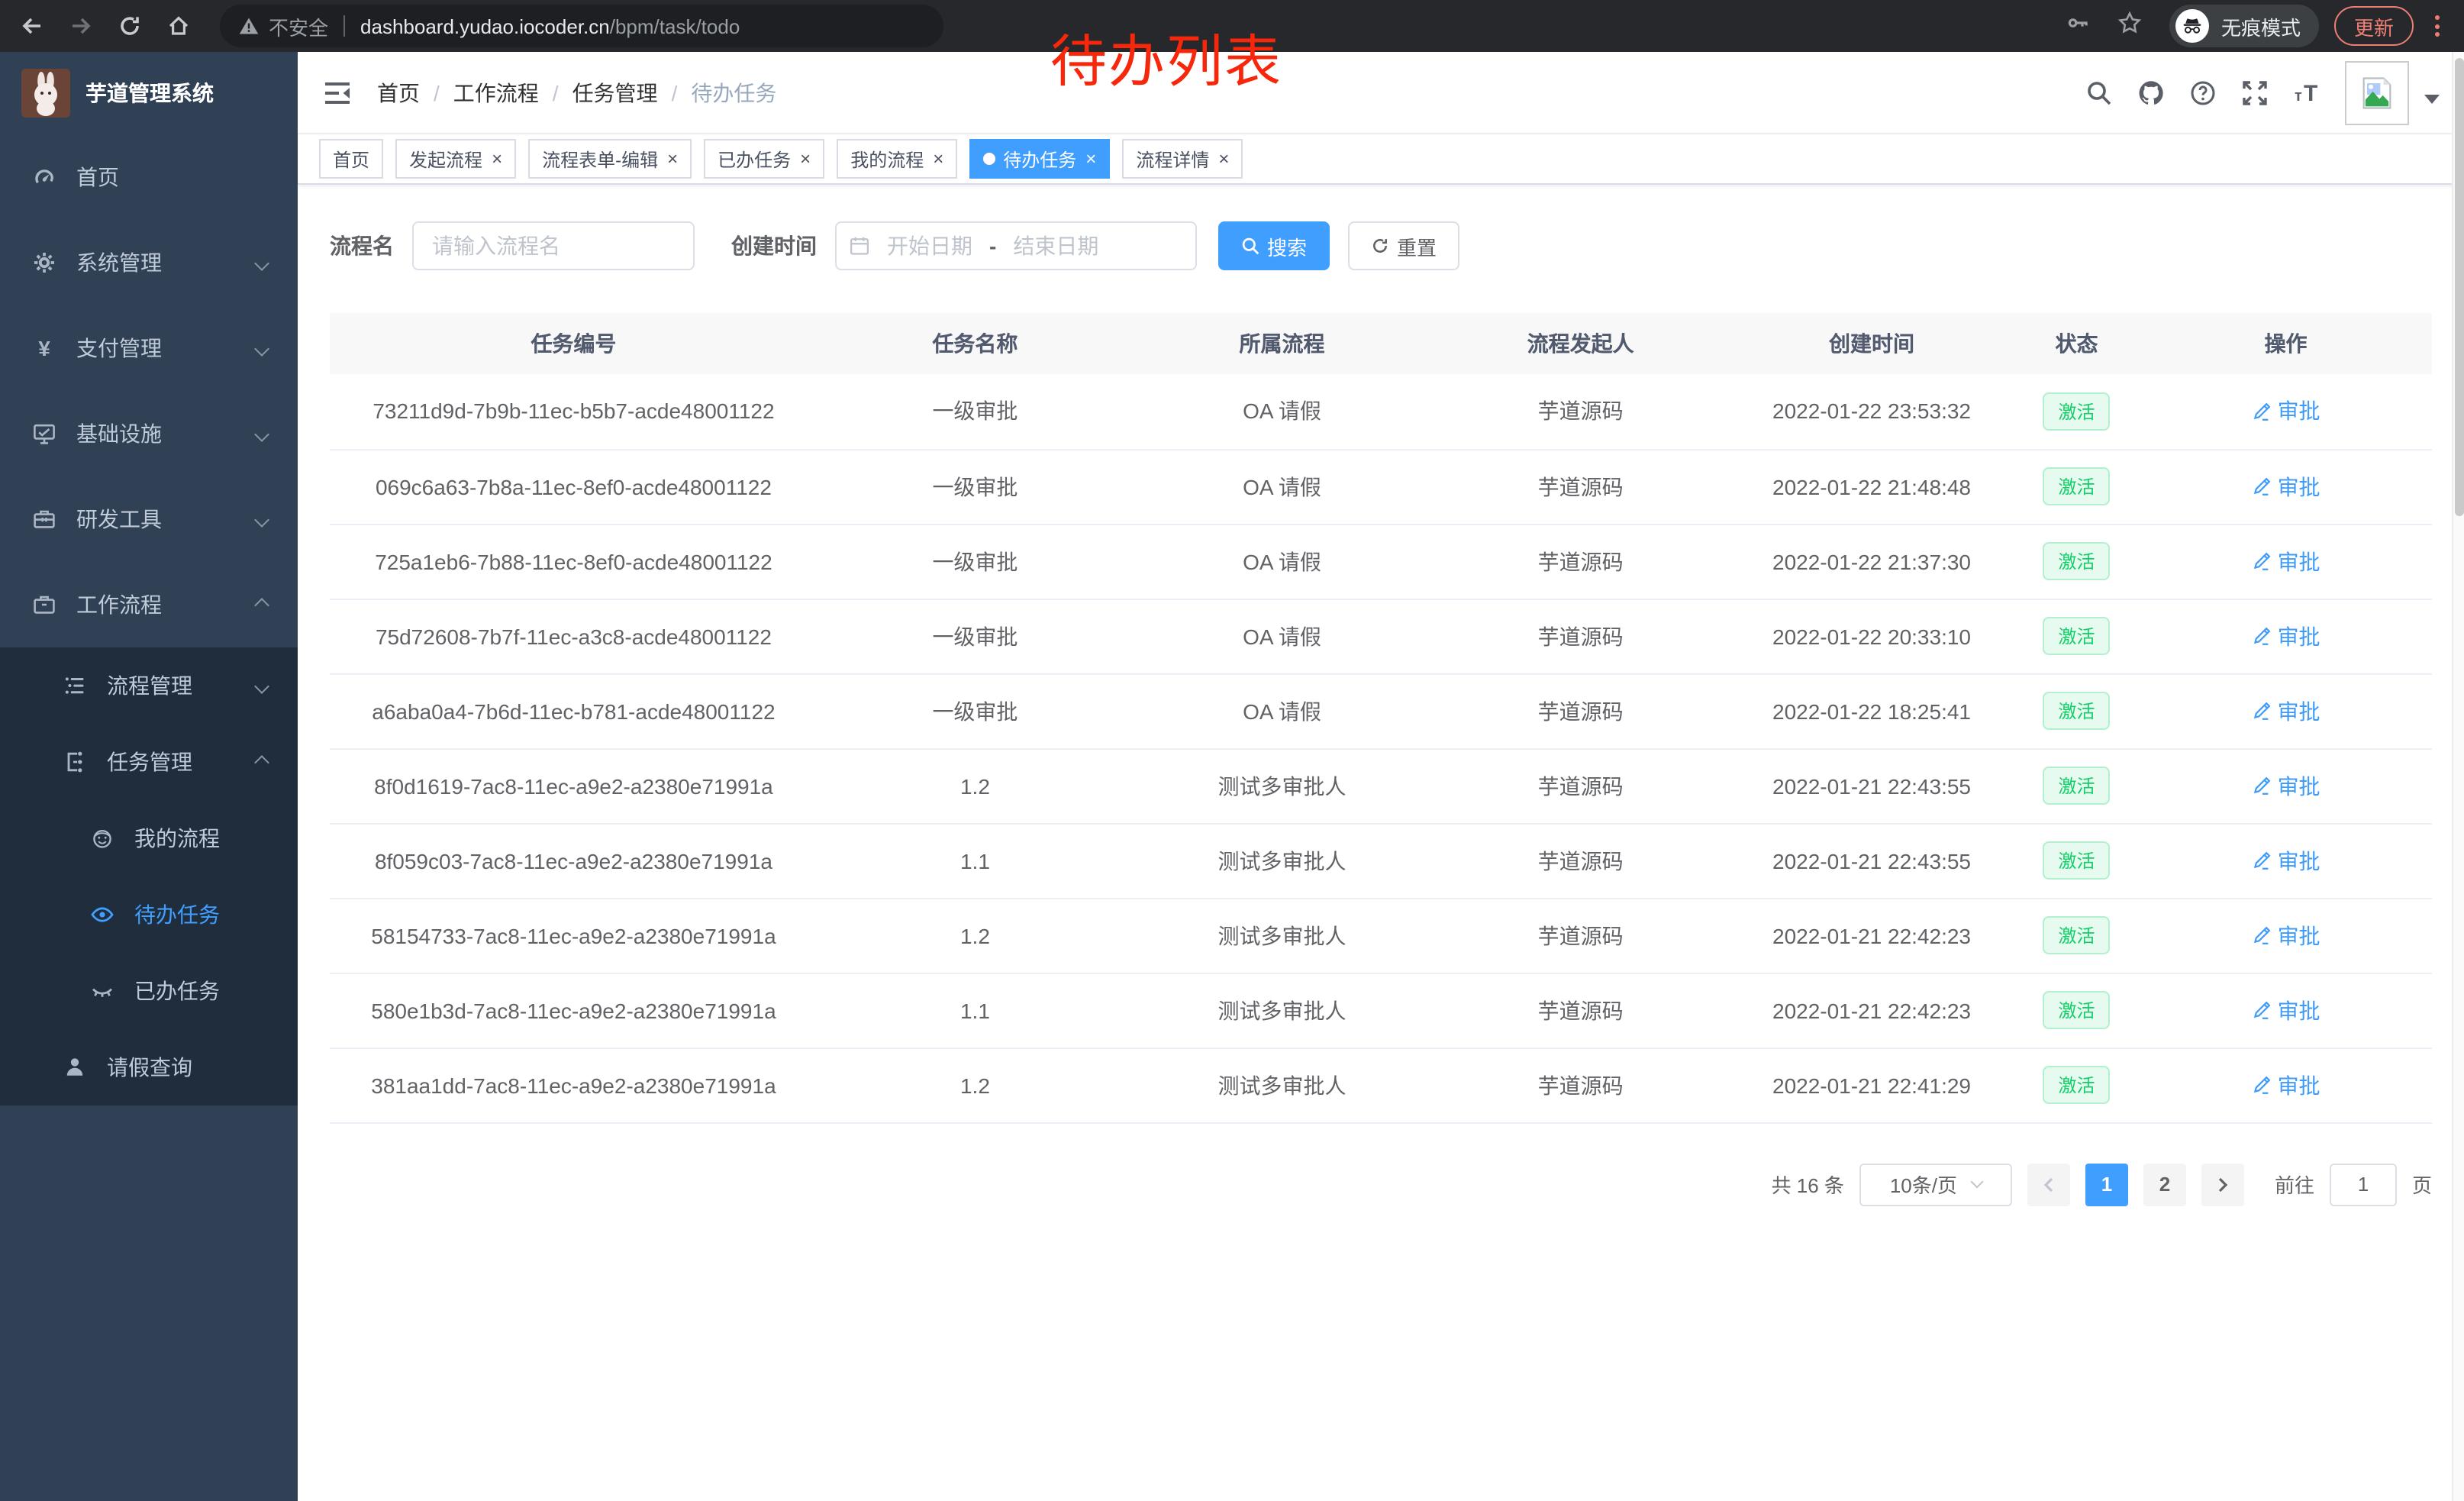 Image resolution: width=2464 pixels, height=1501 pixels. I want to click on reset-button: 重置, so click(1404, 246).